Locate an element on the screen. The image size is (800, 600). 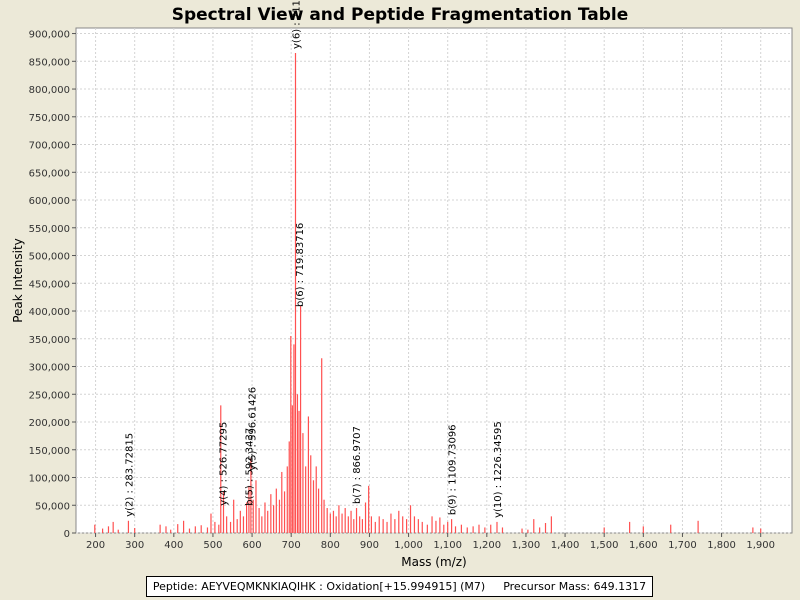
y-tick-label: 250,000 is located at coordinates (49, 395).